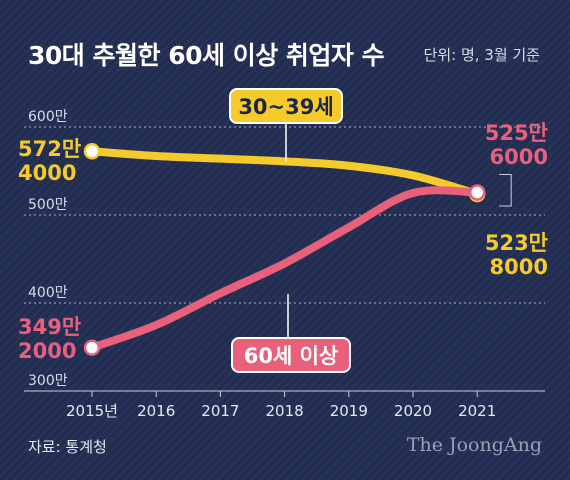  I want to click on source-note: 자료: 통계청, so click(67, 447).